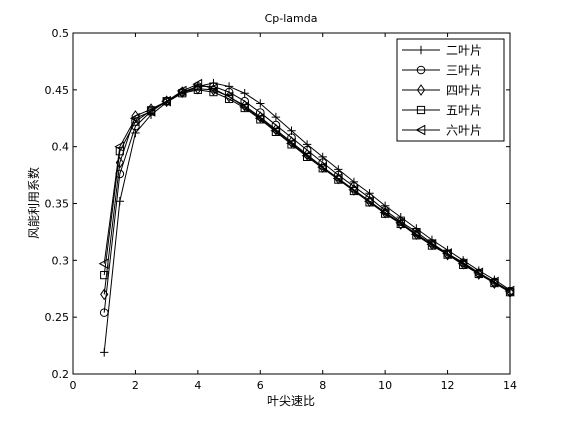  Describe the element at coordinates (61, 260) in the screenshot. I see `y-tick-label: 0.3` at that location.